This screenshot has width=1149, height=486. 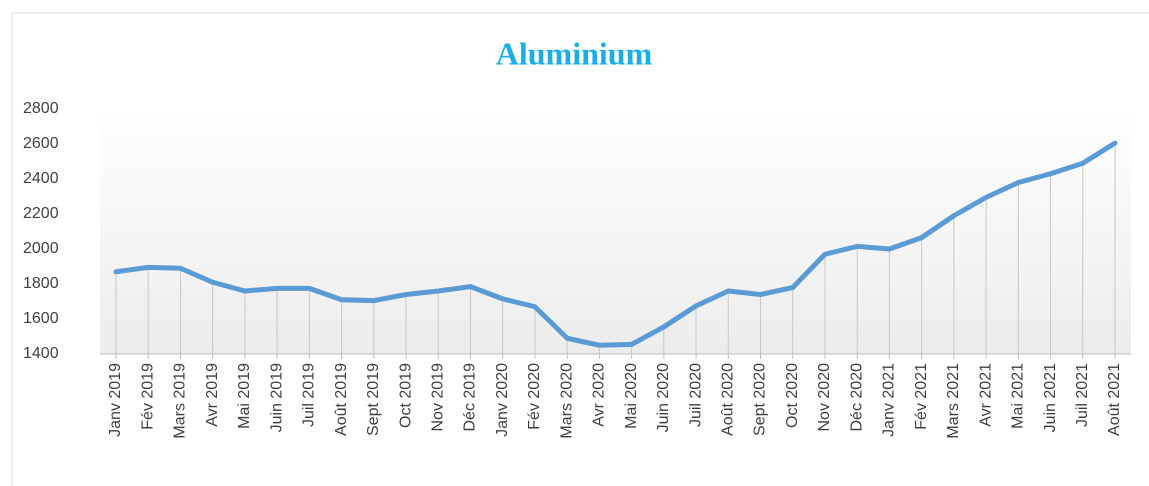 What do you see at coordinates (341, 399) in the screenshot?
I see `x-tick-label: Août 2019` at bounding box center [341, 399].